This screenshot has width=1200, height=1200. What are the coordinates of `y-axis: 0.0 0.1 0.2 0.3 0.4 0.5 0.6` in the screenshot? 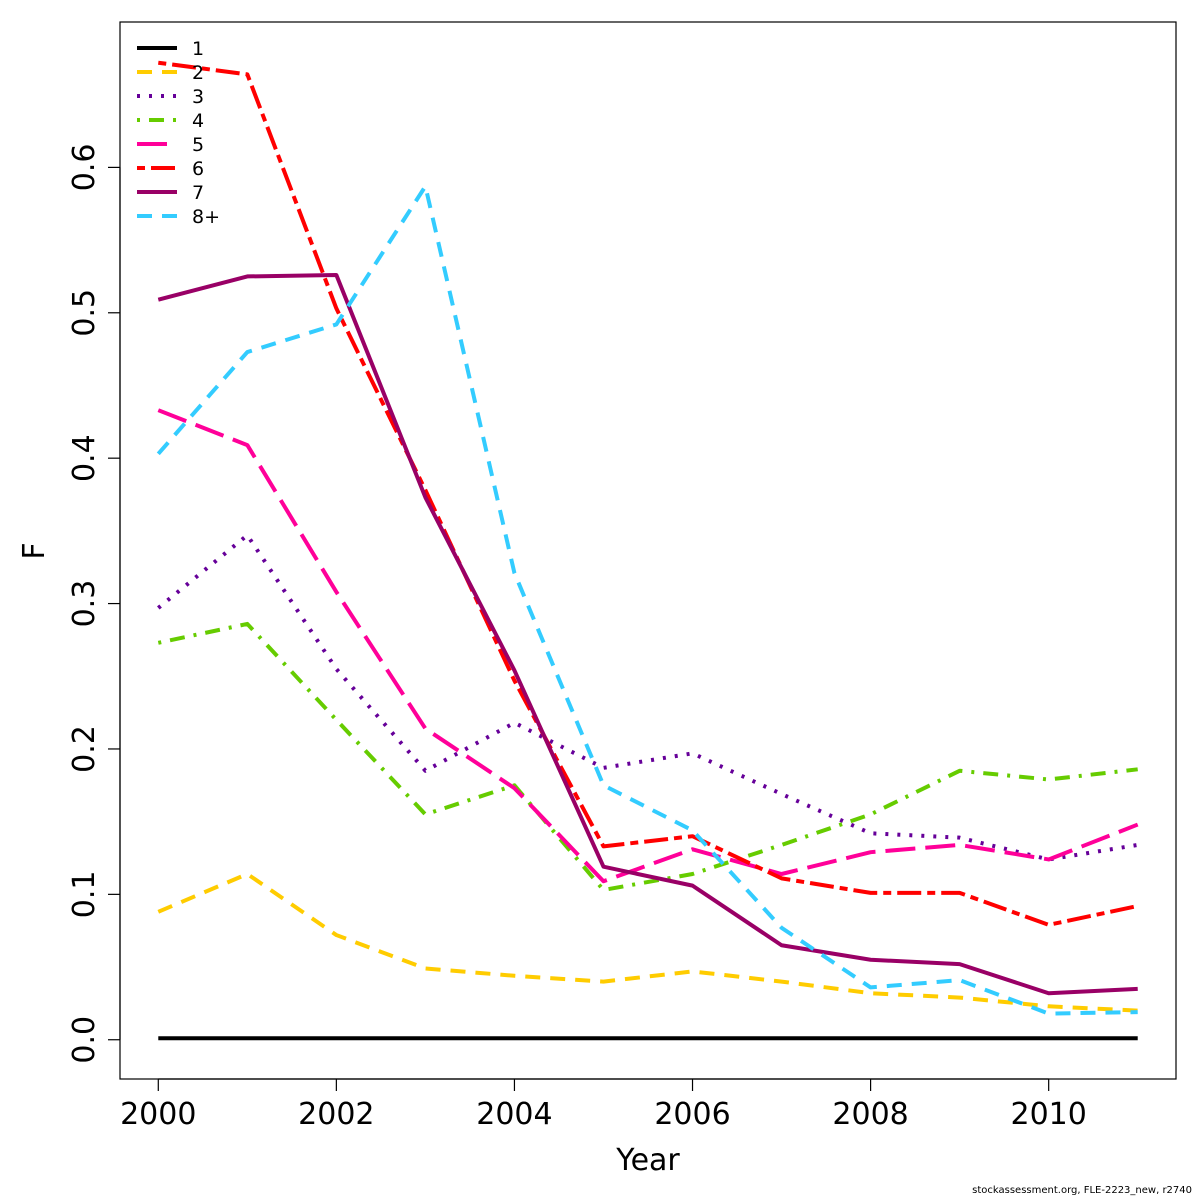 It's located at (94, 604).